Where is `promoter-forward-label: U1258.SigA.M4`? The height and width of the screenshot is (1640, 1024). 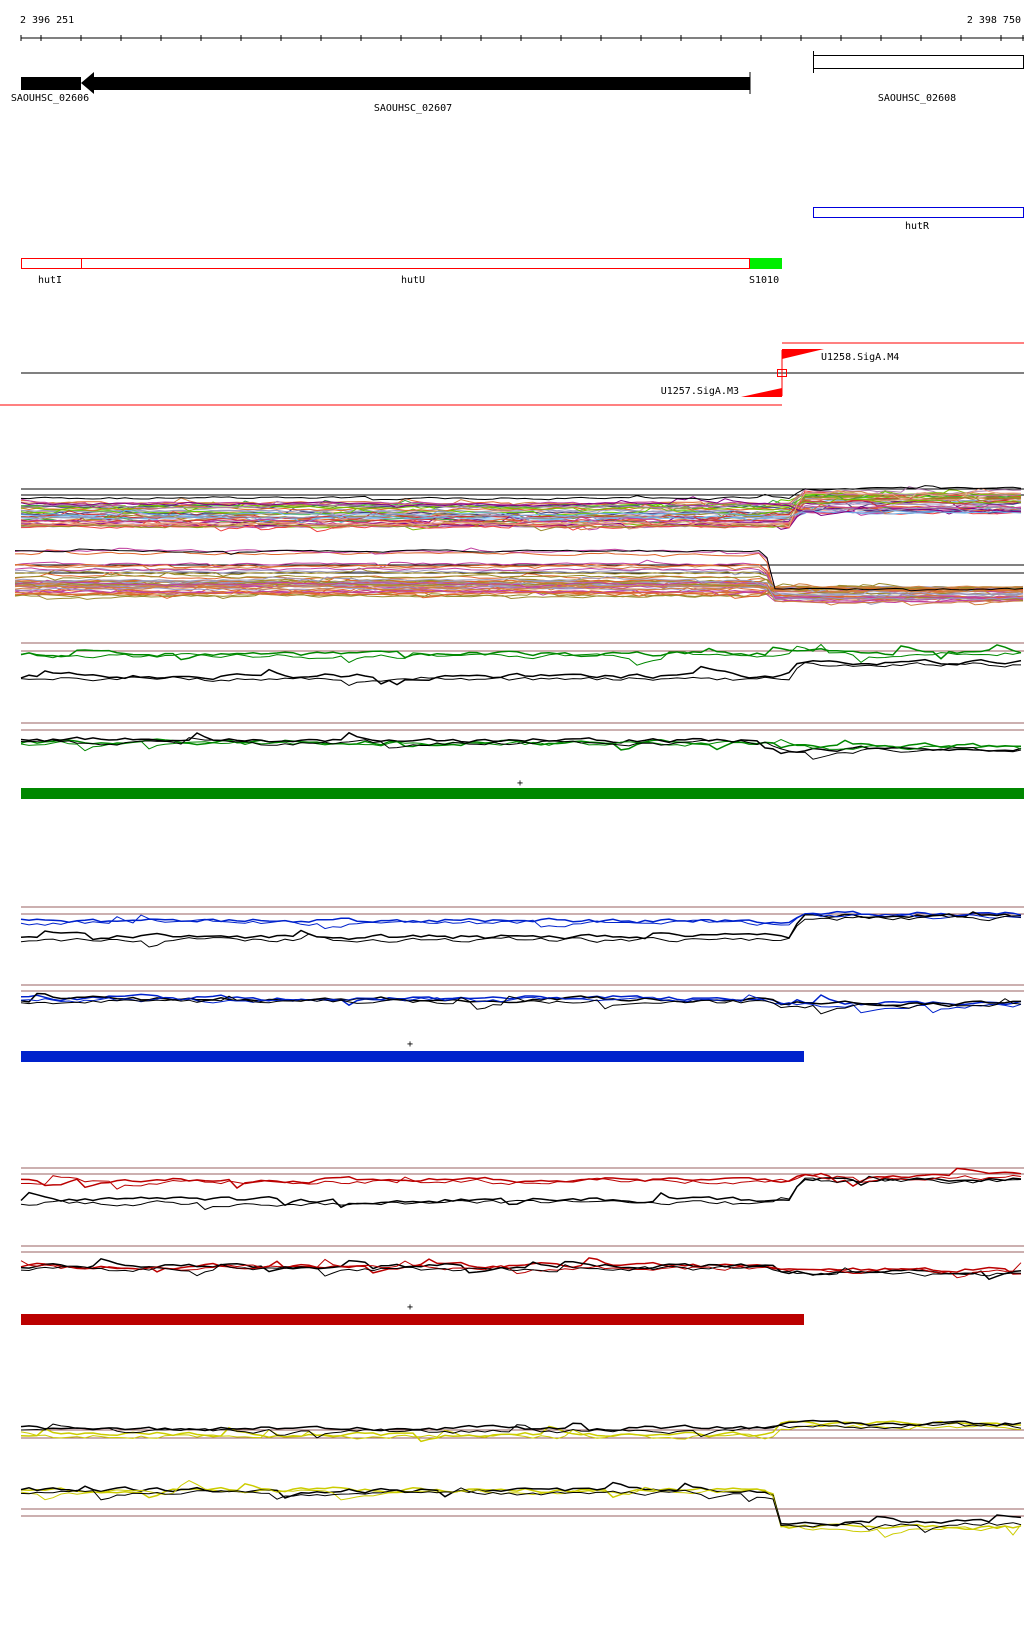
promoter-forward-label: U1258.SigA.M4 is located at coordinates (860, 357).